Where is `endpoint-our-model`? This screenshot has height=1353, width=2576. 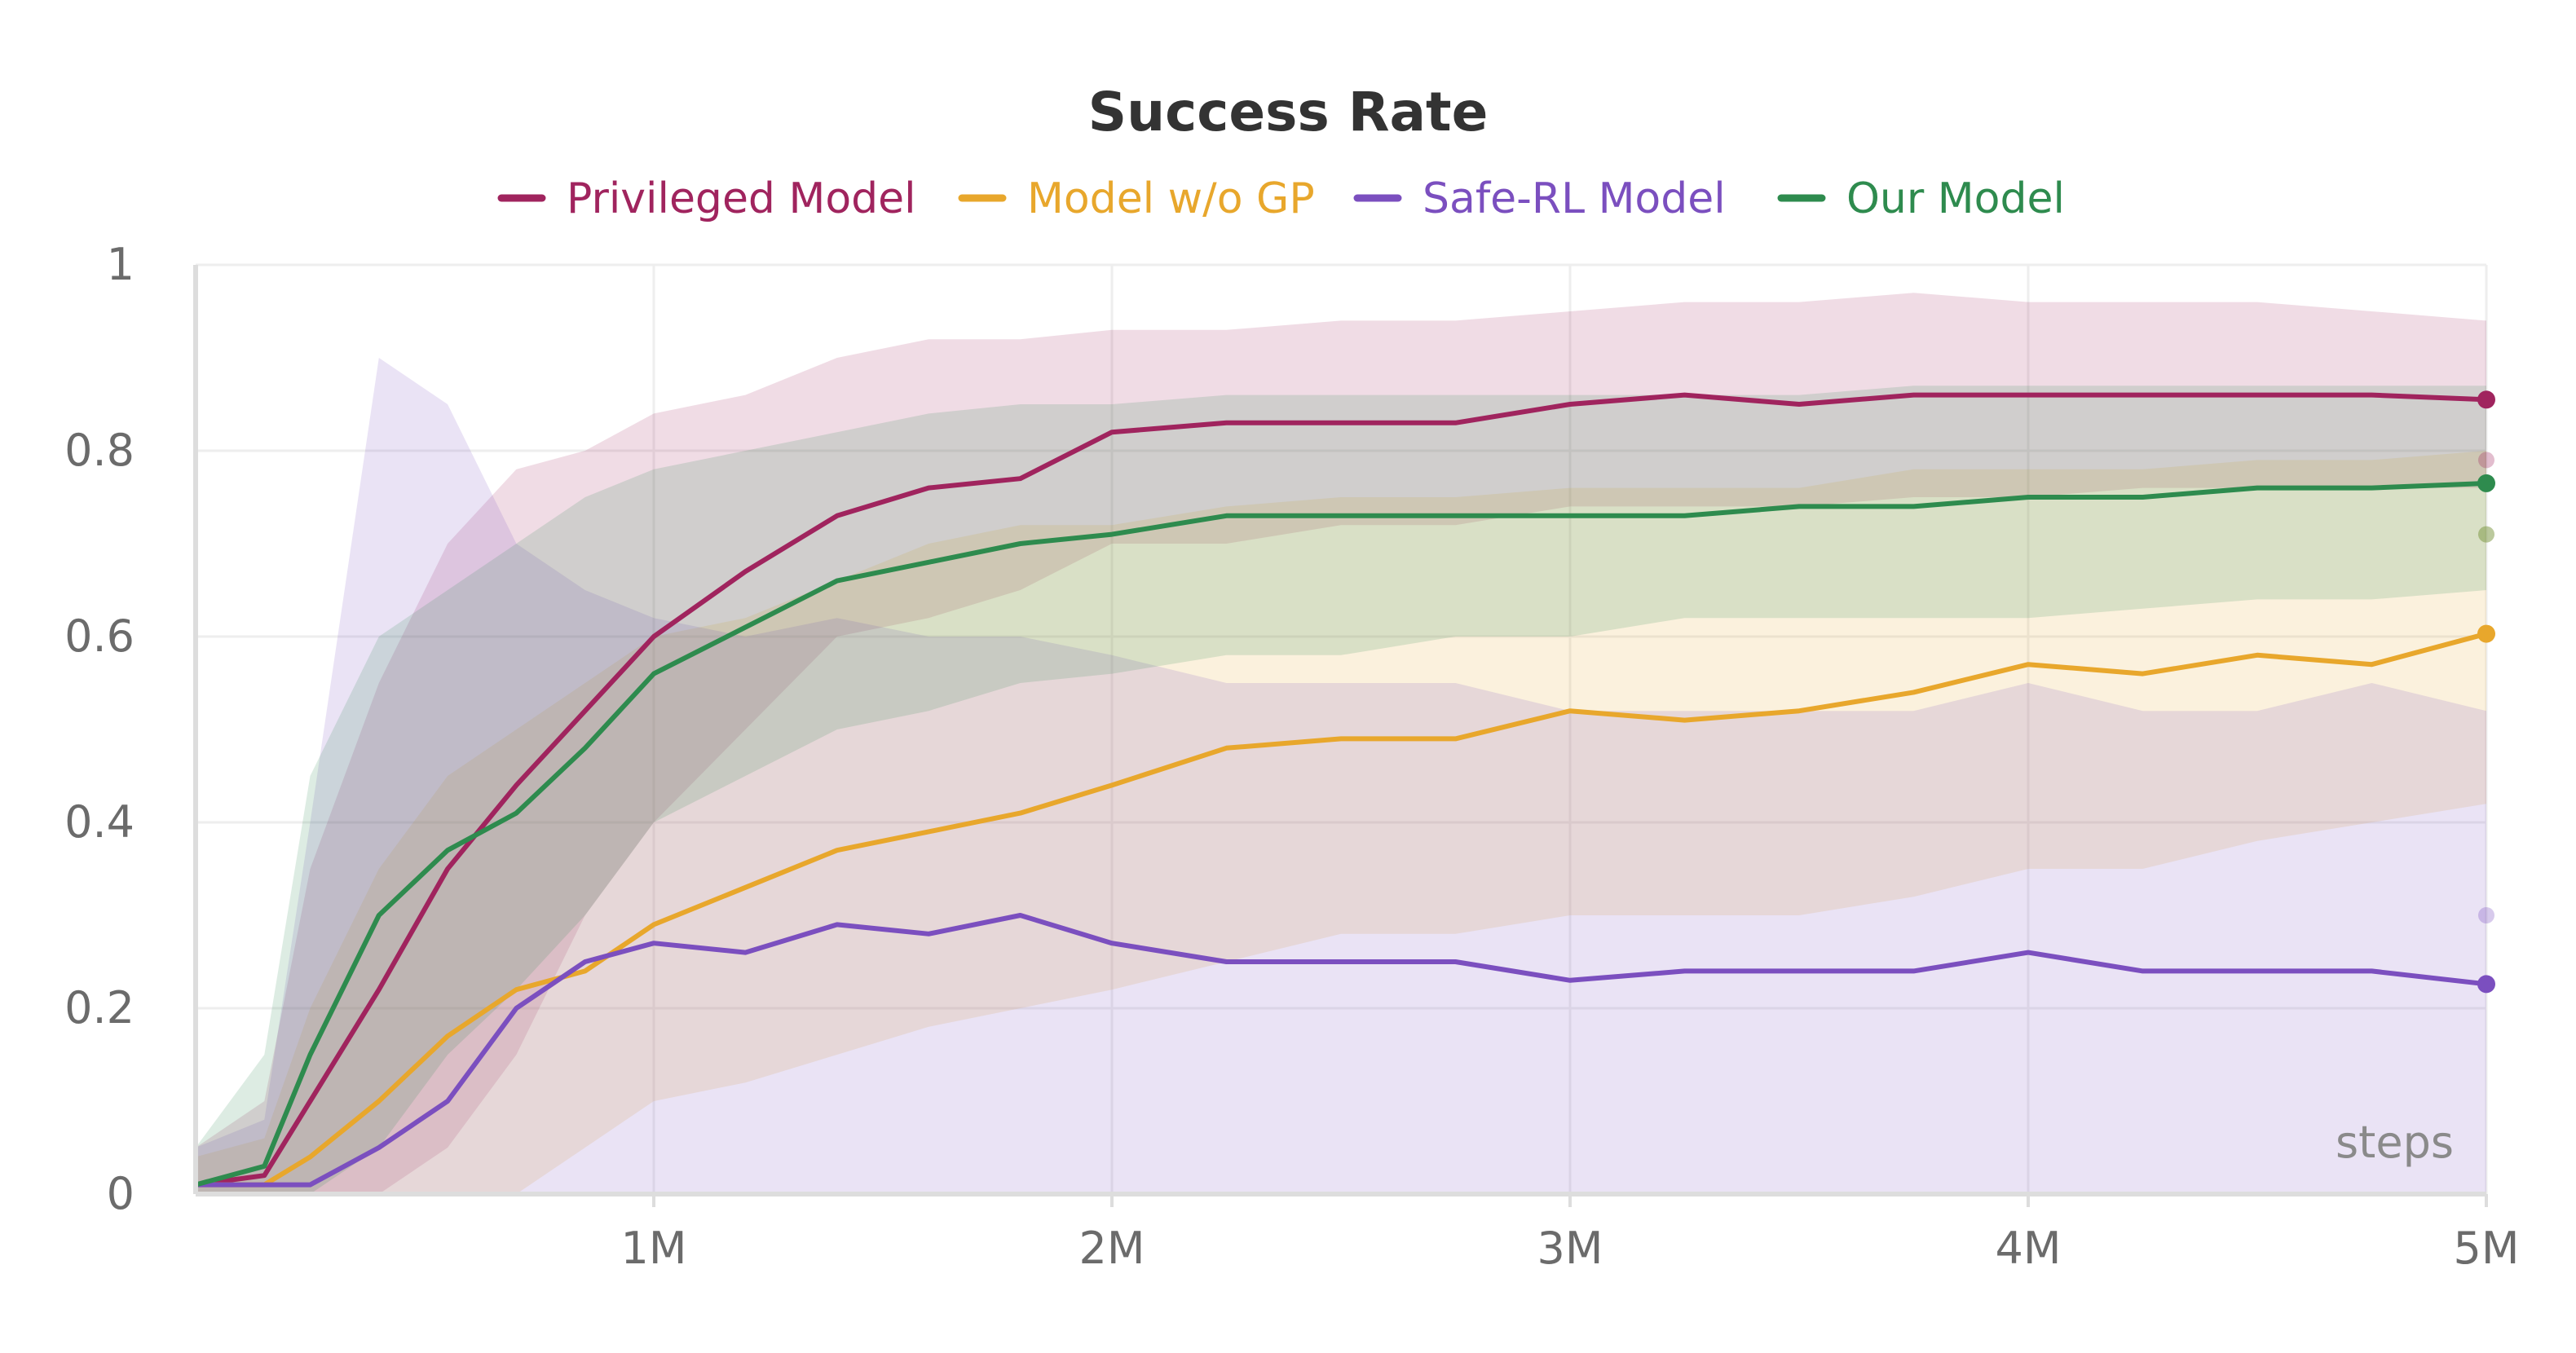
endpoint-our-model is located at coordinates (2486, 483).